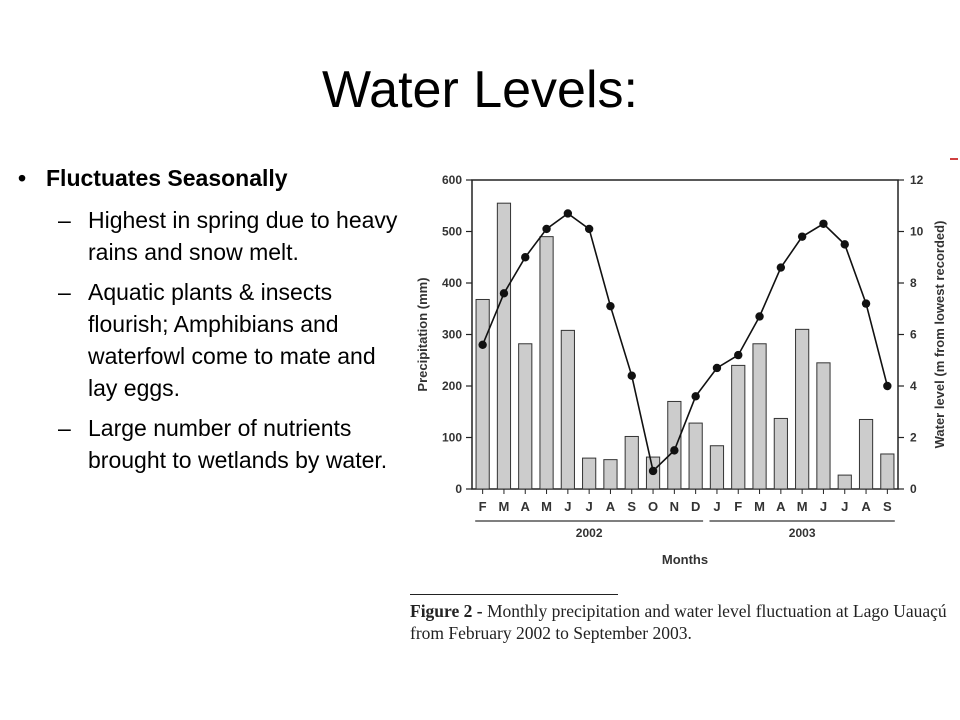 This screenshot has width=960, height=720. What do you see at coordinates (685, 559) in the screenshot?
I see `x-axis-title: Months` at bounding box center [685, 559].